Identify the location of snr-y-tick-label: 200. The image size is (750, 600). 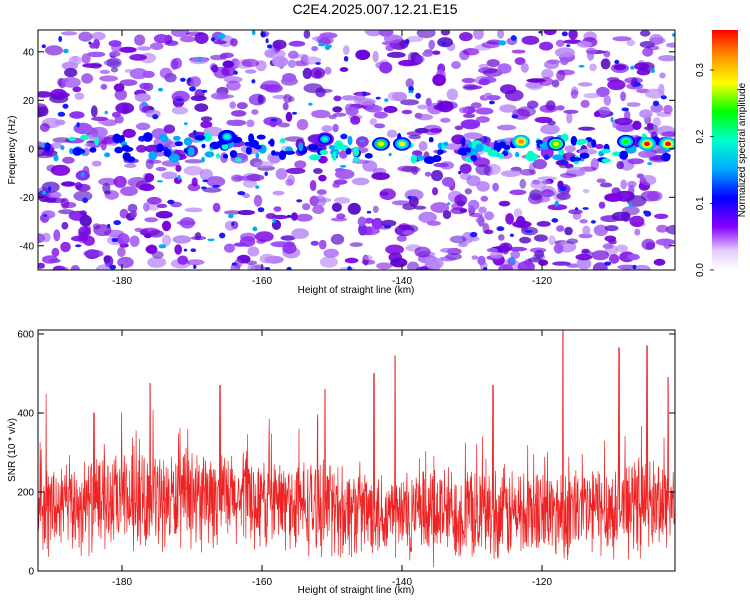
(25, 492).